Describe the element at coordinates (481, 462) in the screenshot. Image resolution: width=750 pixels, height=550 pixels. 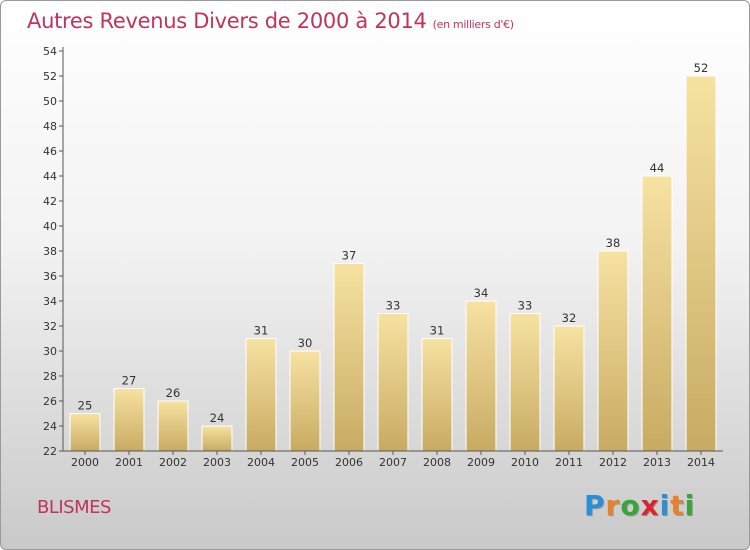
I see `x-tick-label-2009: 2009` at that location.